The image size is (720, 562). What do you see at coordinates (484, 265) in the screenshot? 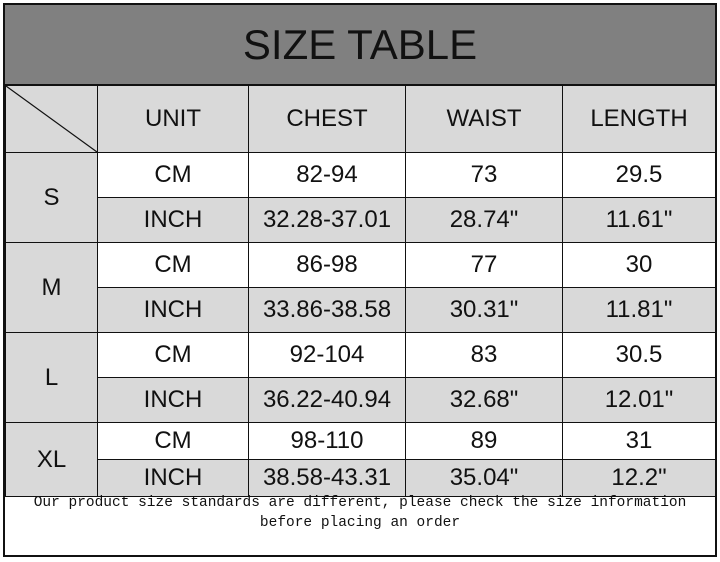
I see `cell-waist: 77` at bounding box center [484, 265].